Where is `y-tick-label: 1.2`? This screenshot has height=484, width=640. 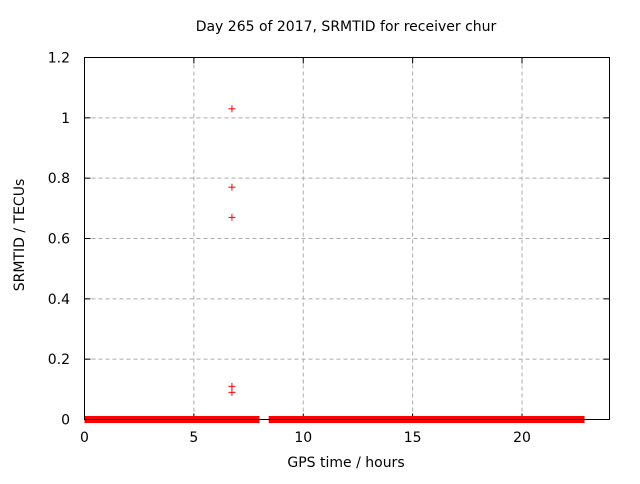
y-tick-label: 1.2 is located at coordinates (59, 59).